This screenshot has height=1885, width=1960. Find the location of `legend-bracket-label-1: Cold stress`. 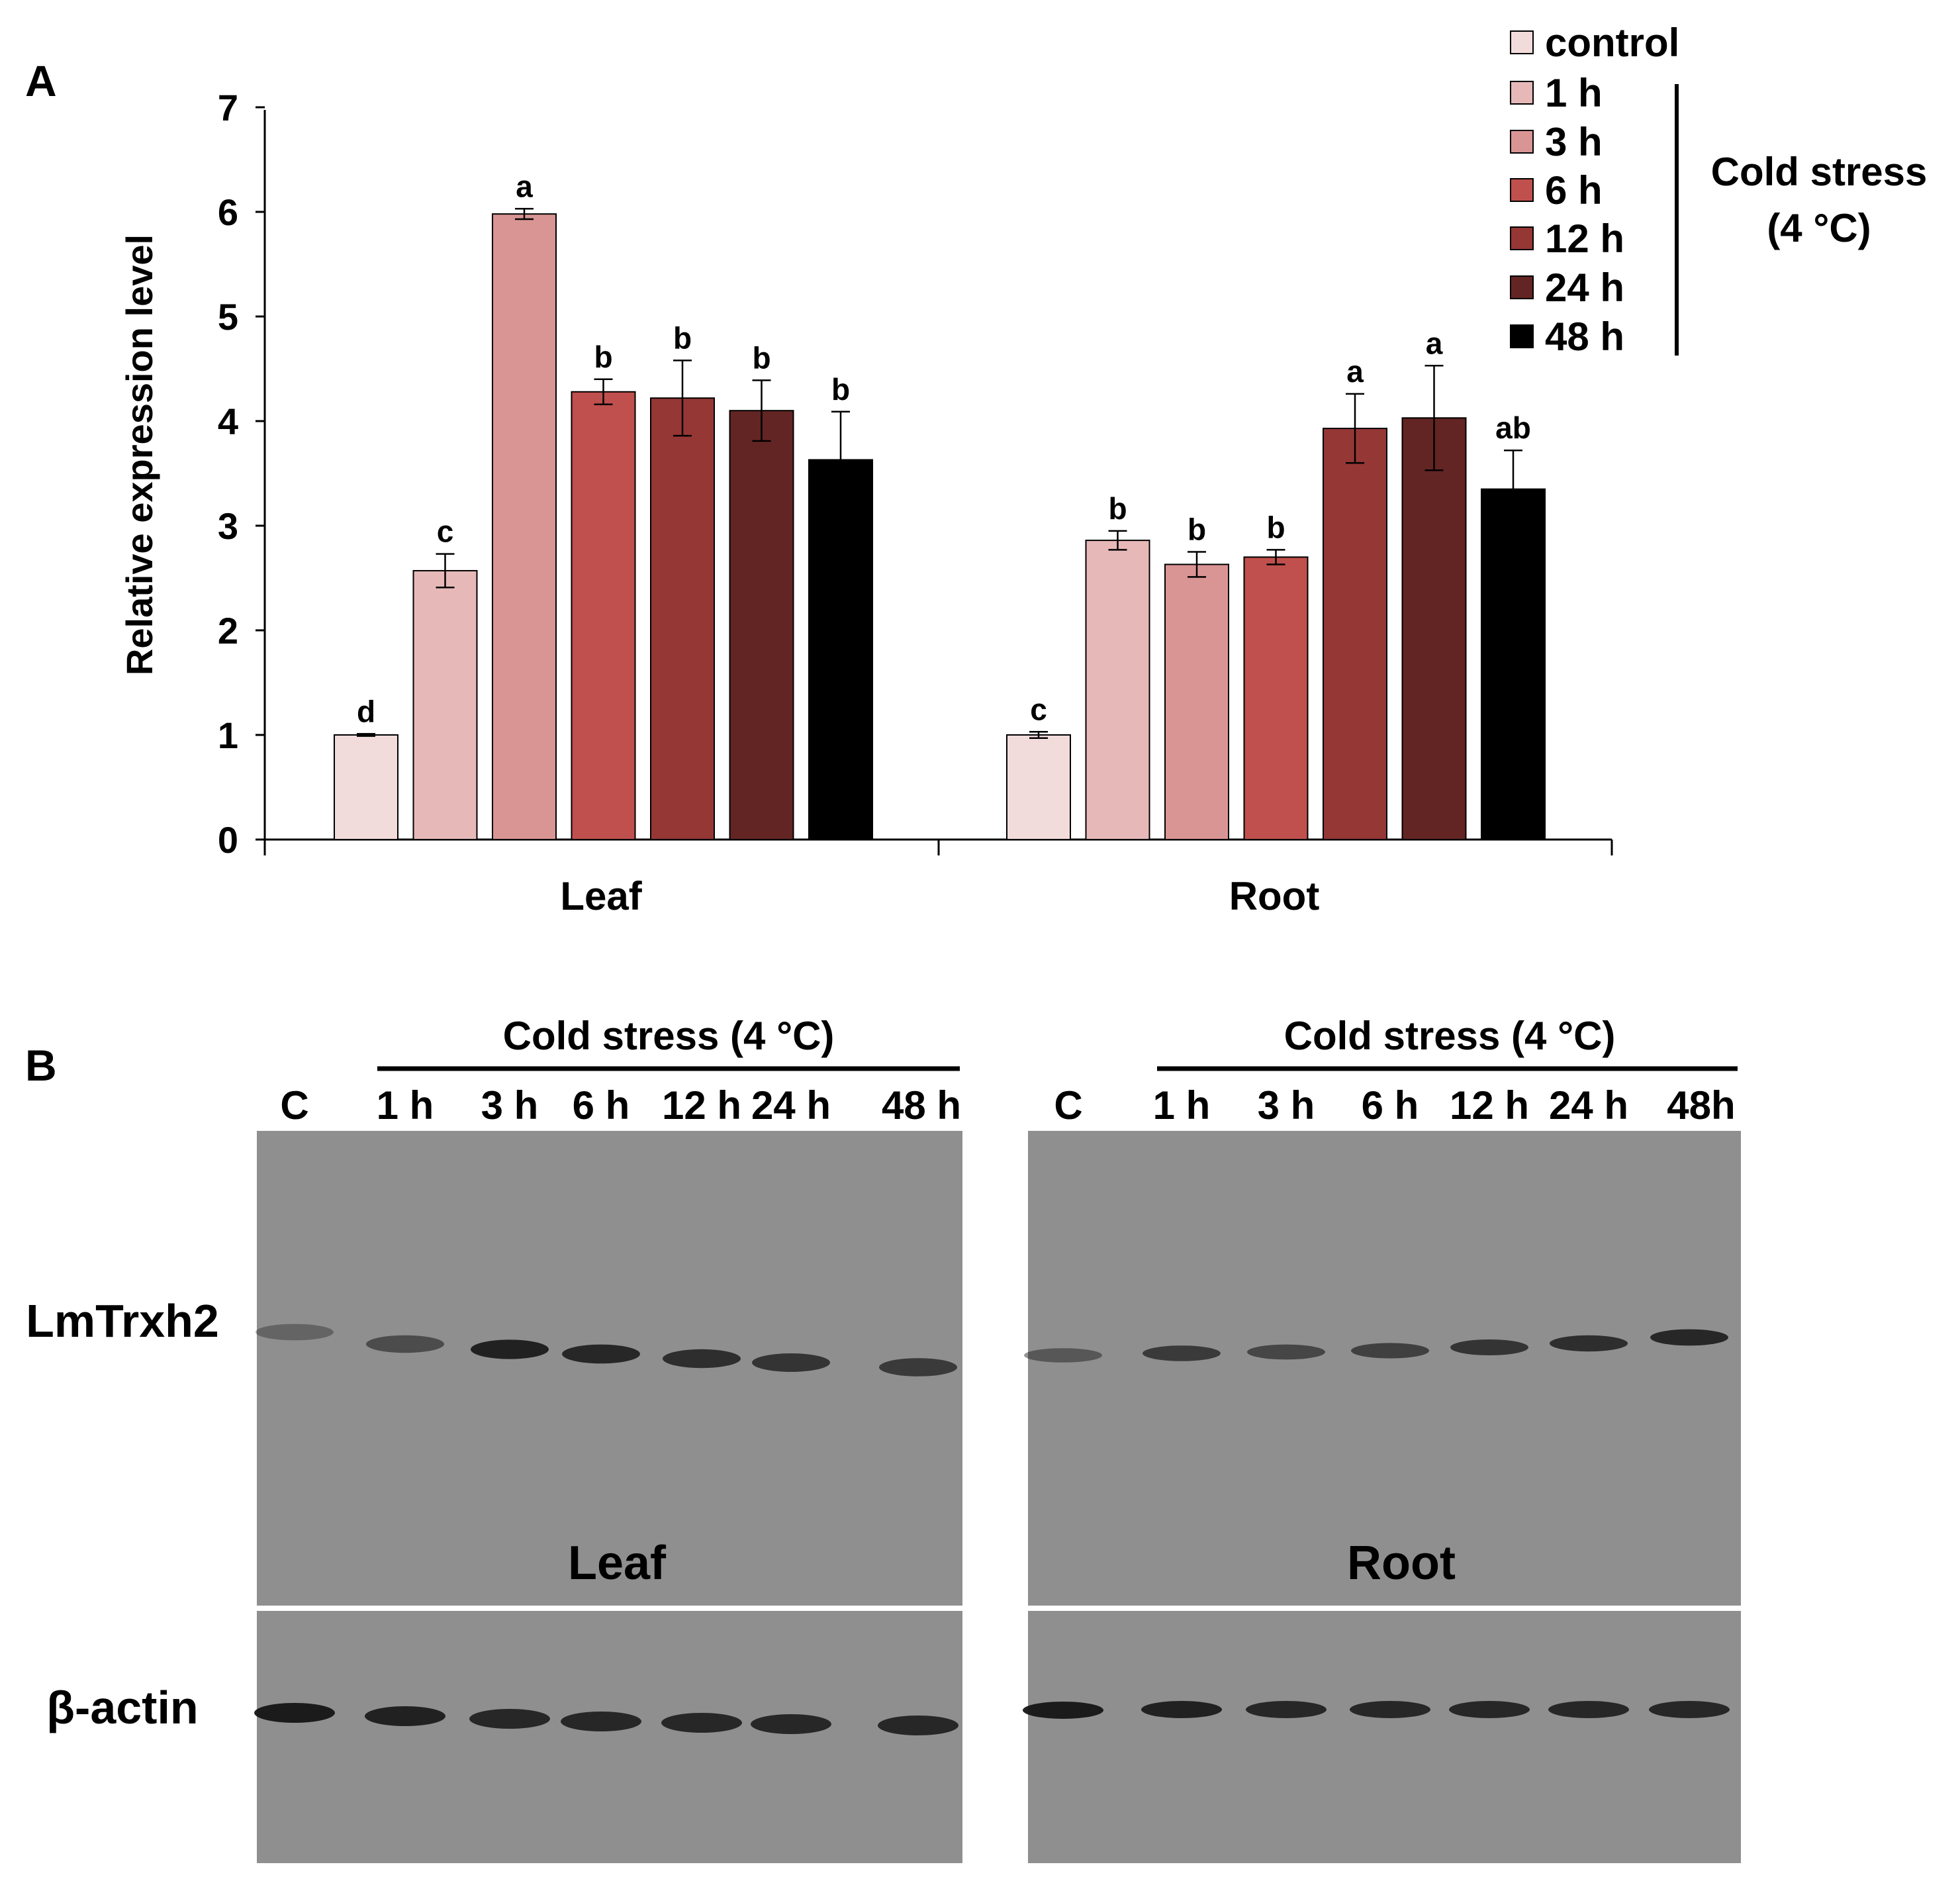

legend-bracket-label-1: Cold stress is located at coordinates (1819, 172).